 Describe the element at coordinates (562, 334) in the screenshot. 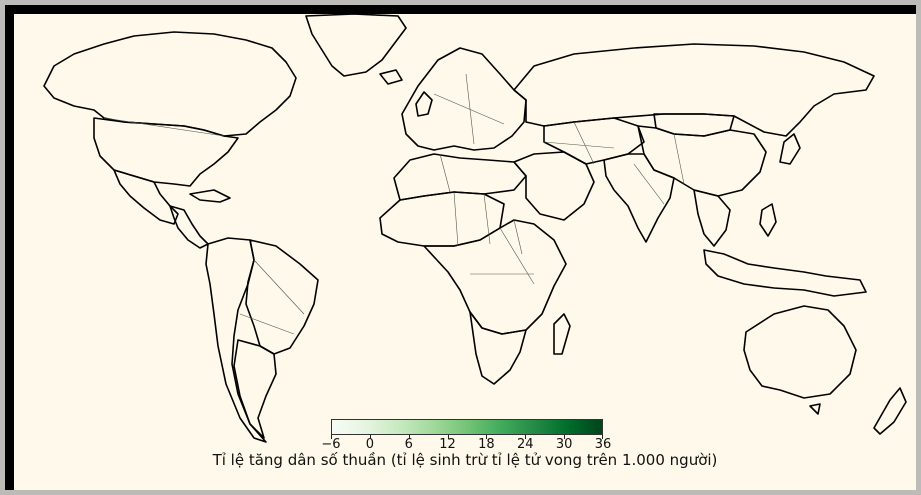

I see `region-madagascar` at that location.